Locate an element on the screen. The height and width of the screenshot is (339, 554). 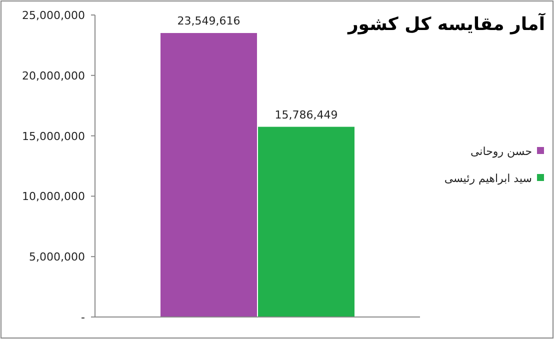
ytick: 20,000,000 is located at coordinates (53, 75).